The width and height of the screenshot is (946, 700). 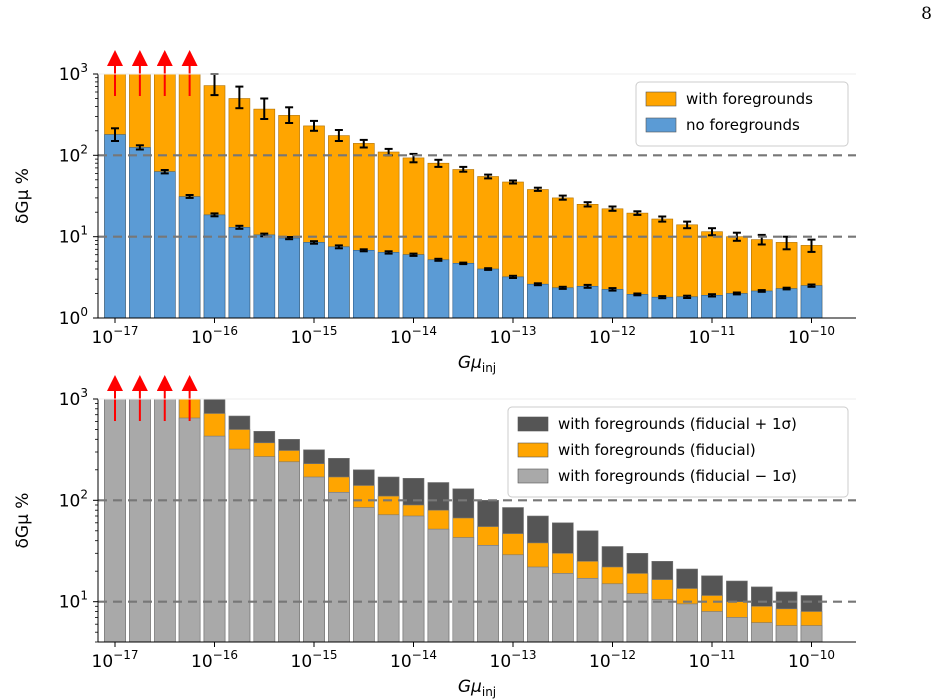 What do you see at coordinates (677, 476) in the screenshot?
I see `legend-label: with foregrounds (fiducial − 1σ)` at bounding box center [677, 476].